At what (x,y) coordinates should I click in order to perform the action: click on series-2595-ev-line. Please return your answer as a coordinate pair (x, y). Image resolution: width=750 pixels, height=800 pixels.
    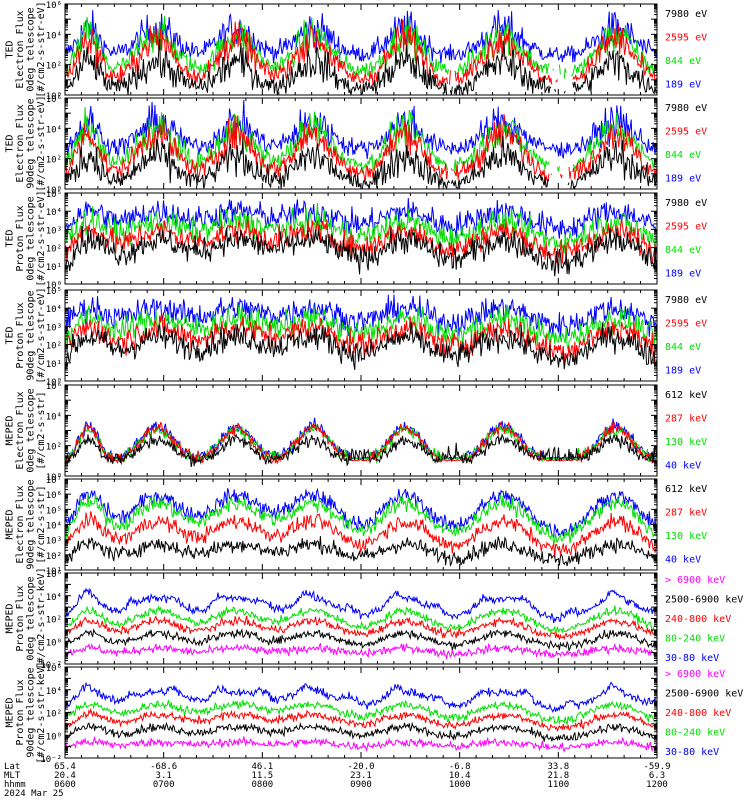
    Looking at the image, I should click on (361, 149).